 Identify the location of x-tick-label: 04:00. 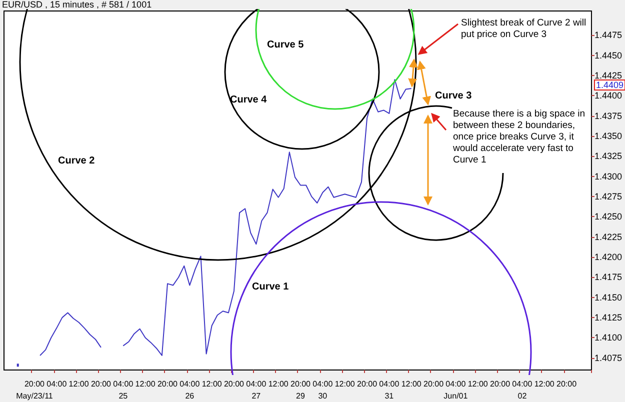
(57, 384).